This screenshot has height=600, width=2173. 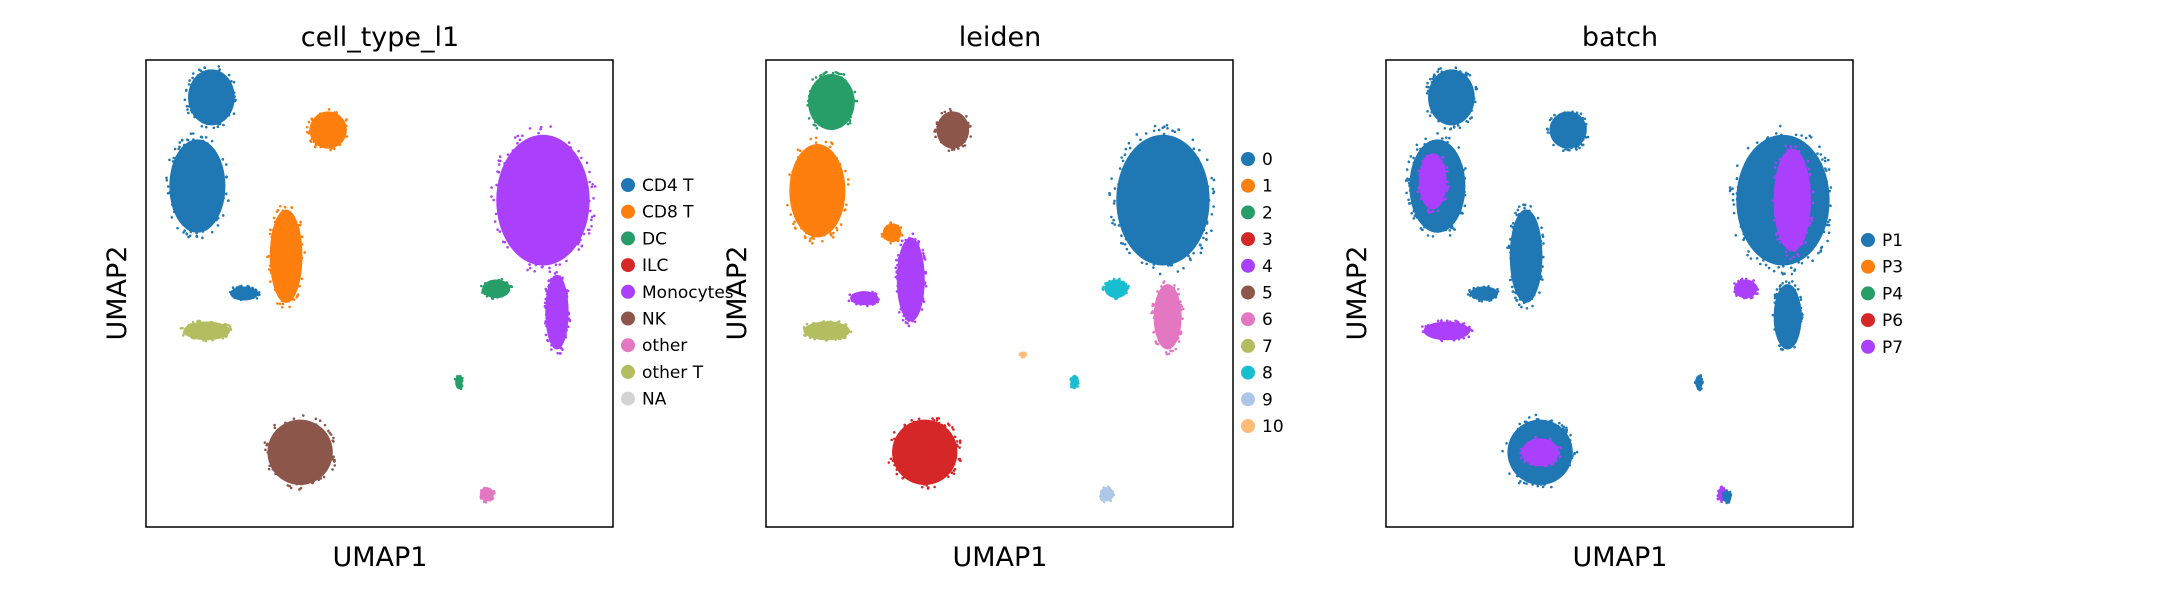 I want to click on cluster-edge-points, so click(x=1787, y=315).